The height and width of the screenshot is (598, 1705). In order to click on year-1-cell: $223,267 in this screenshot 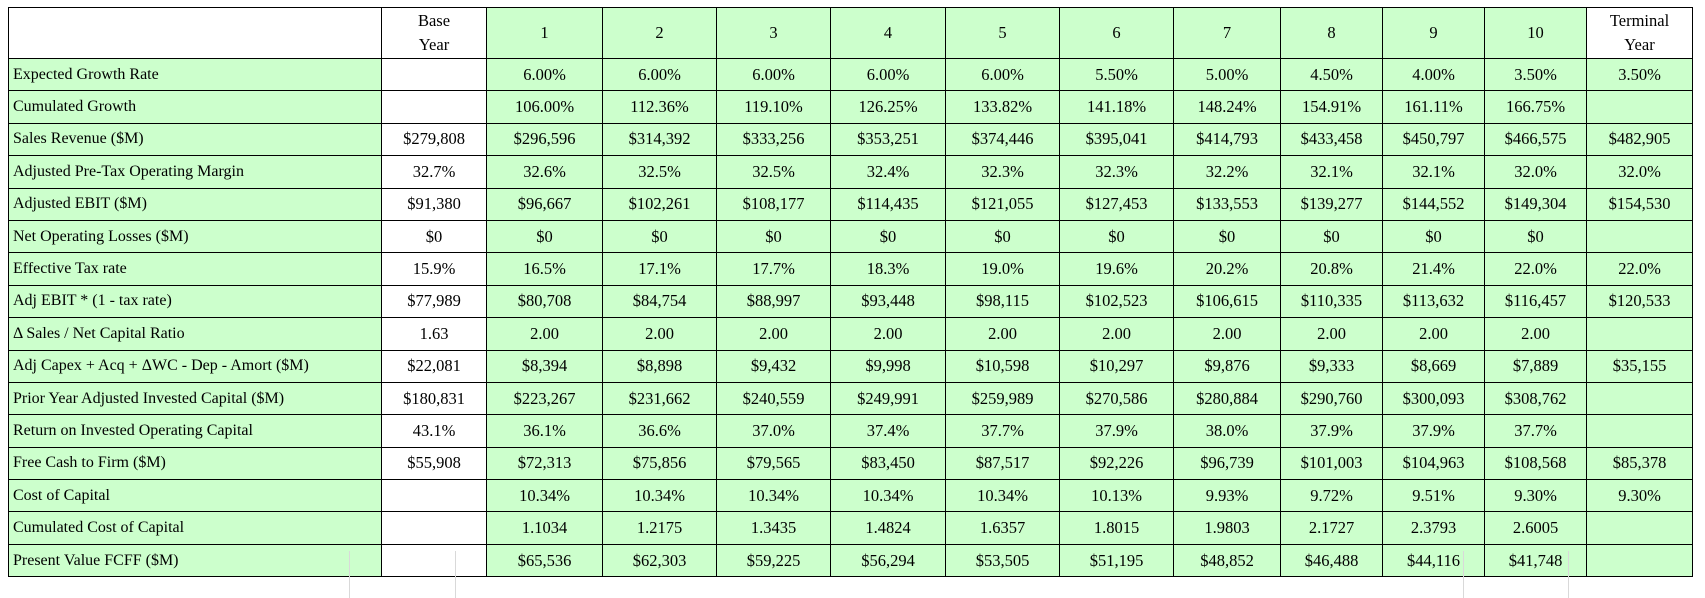, I will do `click(544, 398)`.